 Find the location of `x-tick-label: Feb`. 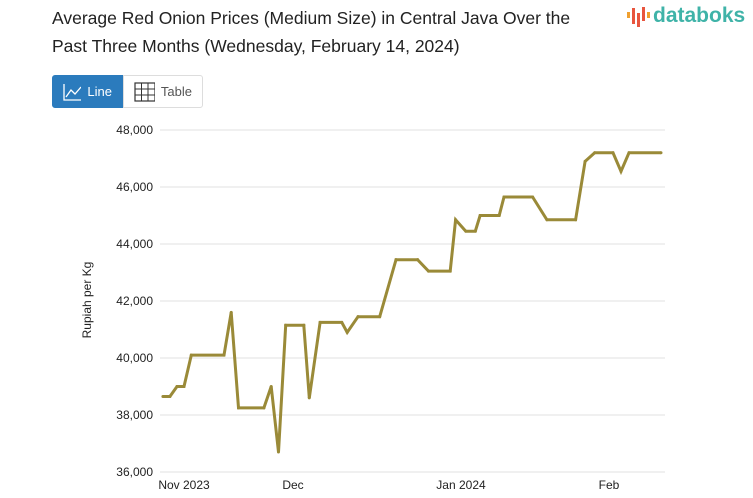

x-tick-label: Feb is located at coordinates (609, 485).